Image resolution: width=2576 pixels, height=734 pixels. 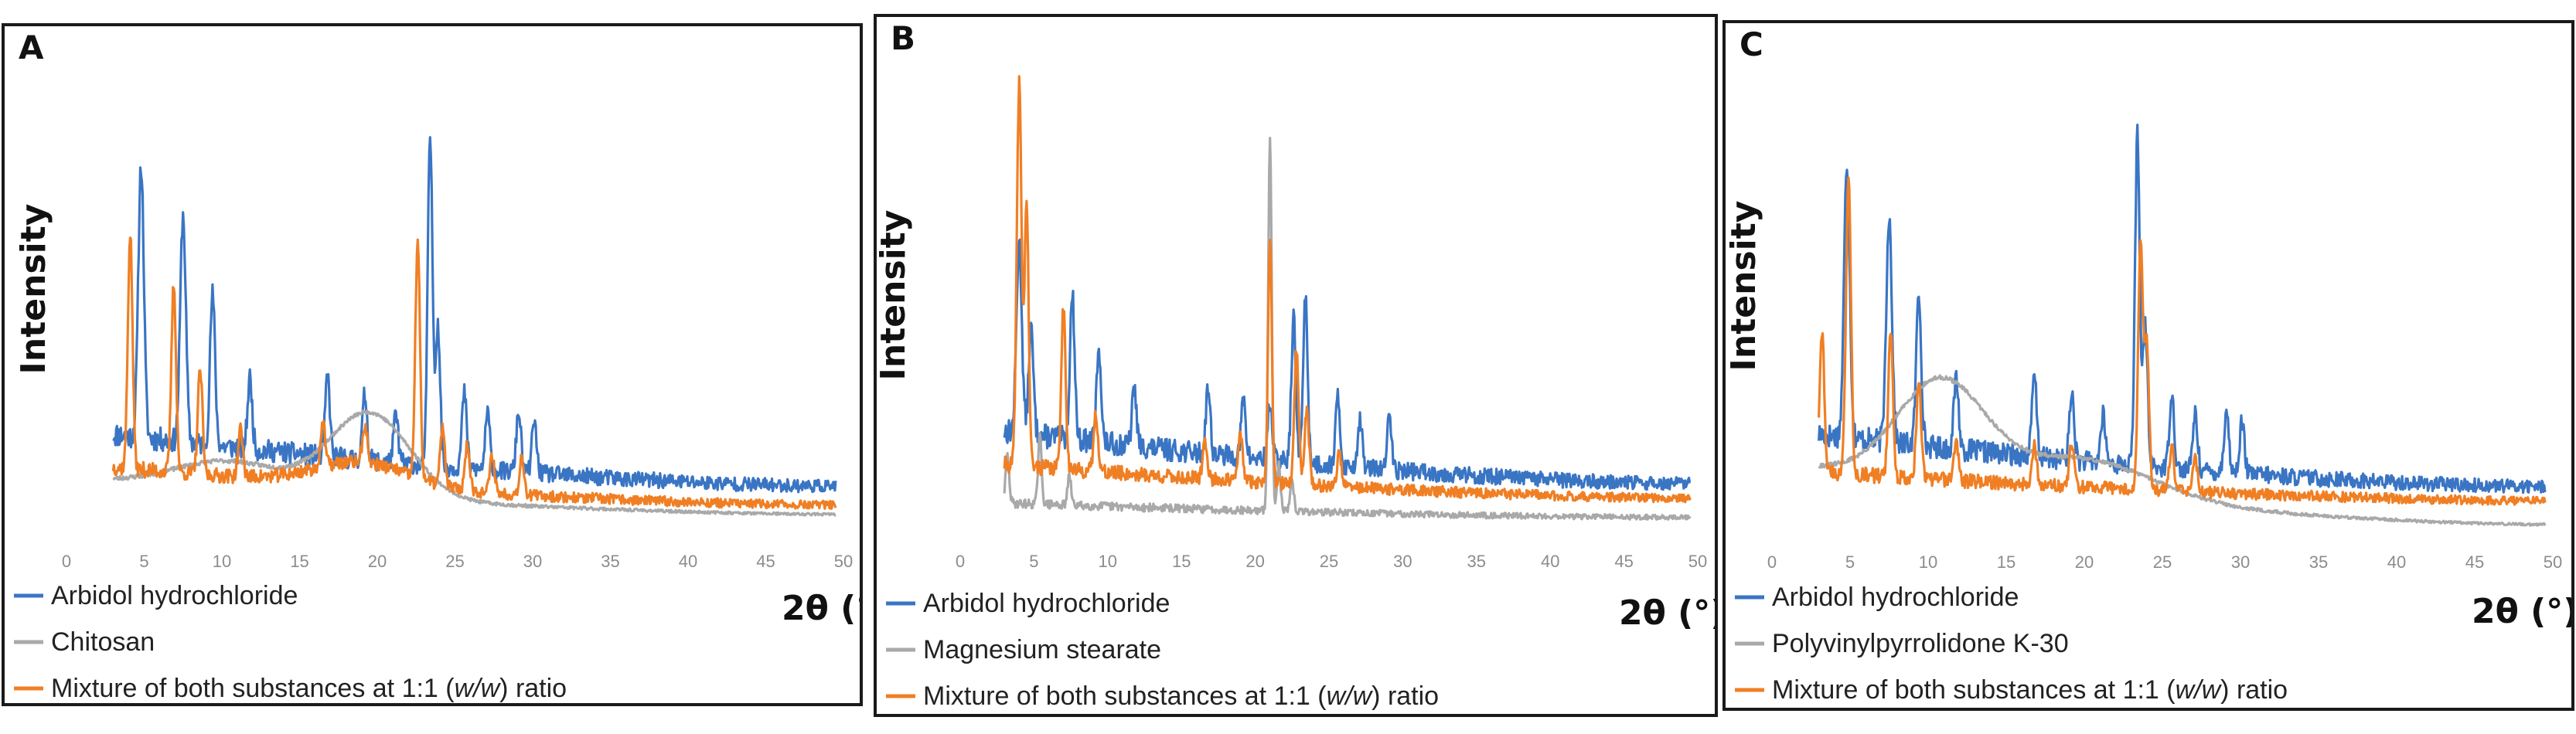 I want to click on legend-label: Magnesium stearate, so click(x=1042, y=649).